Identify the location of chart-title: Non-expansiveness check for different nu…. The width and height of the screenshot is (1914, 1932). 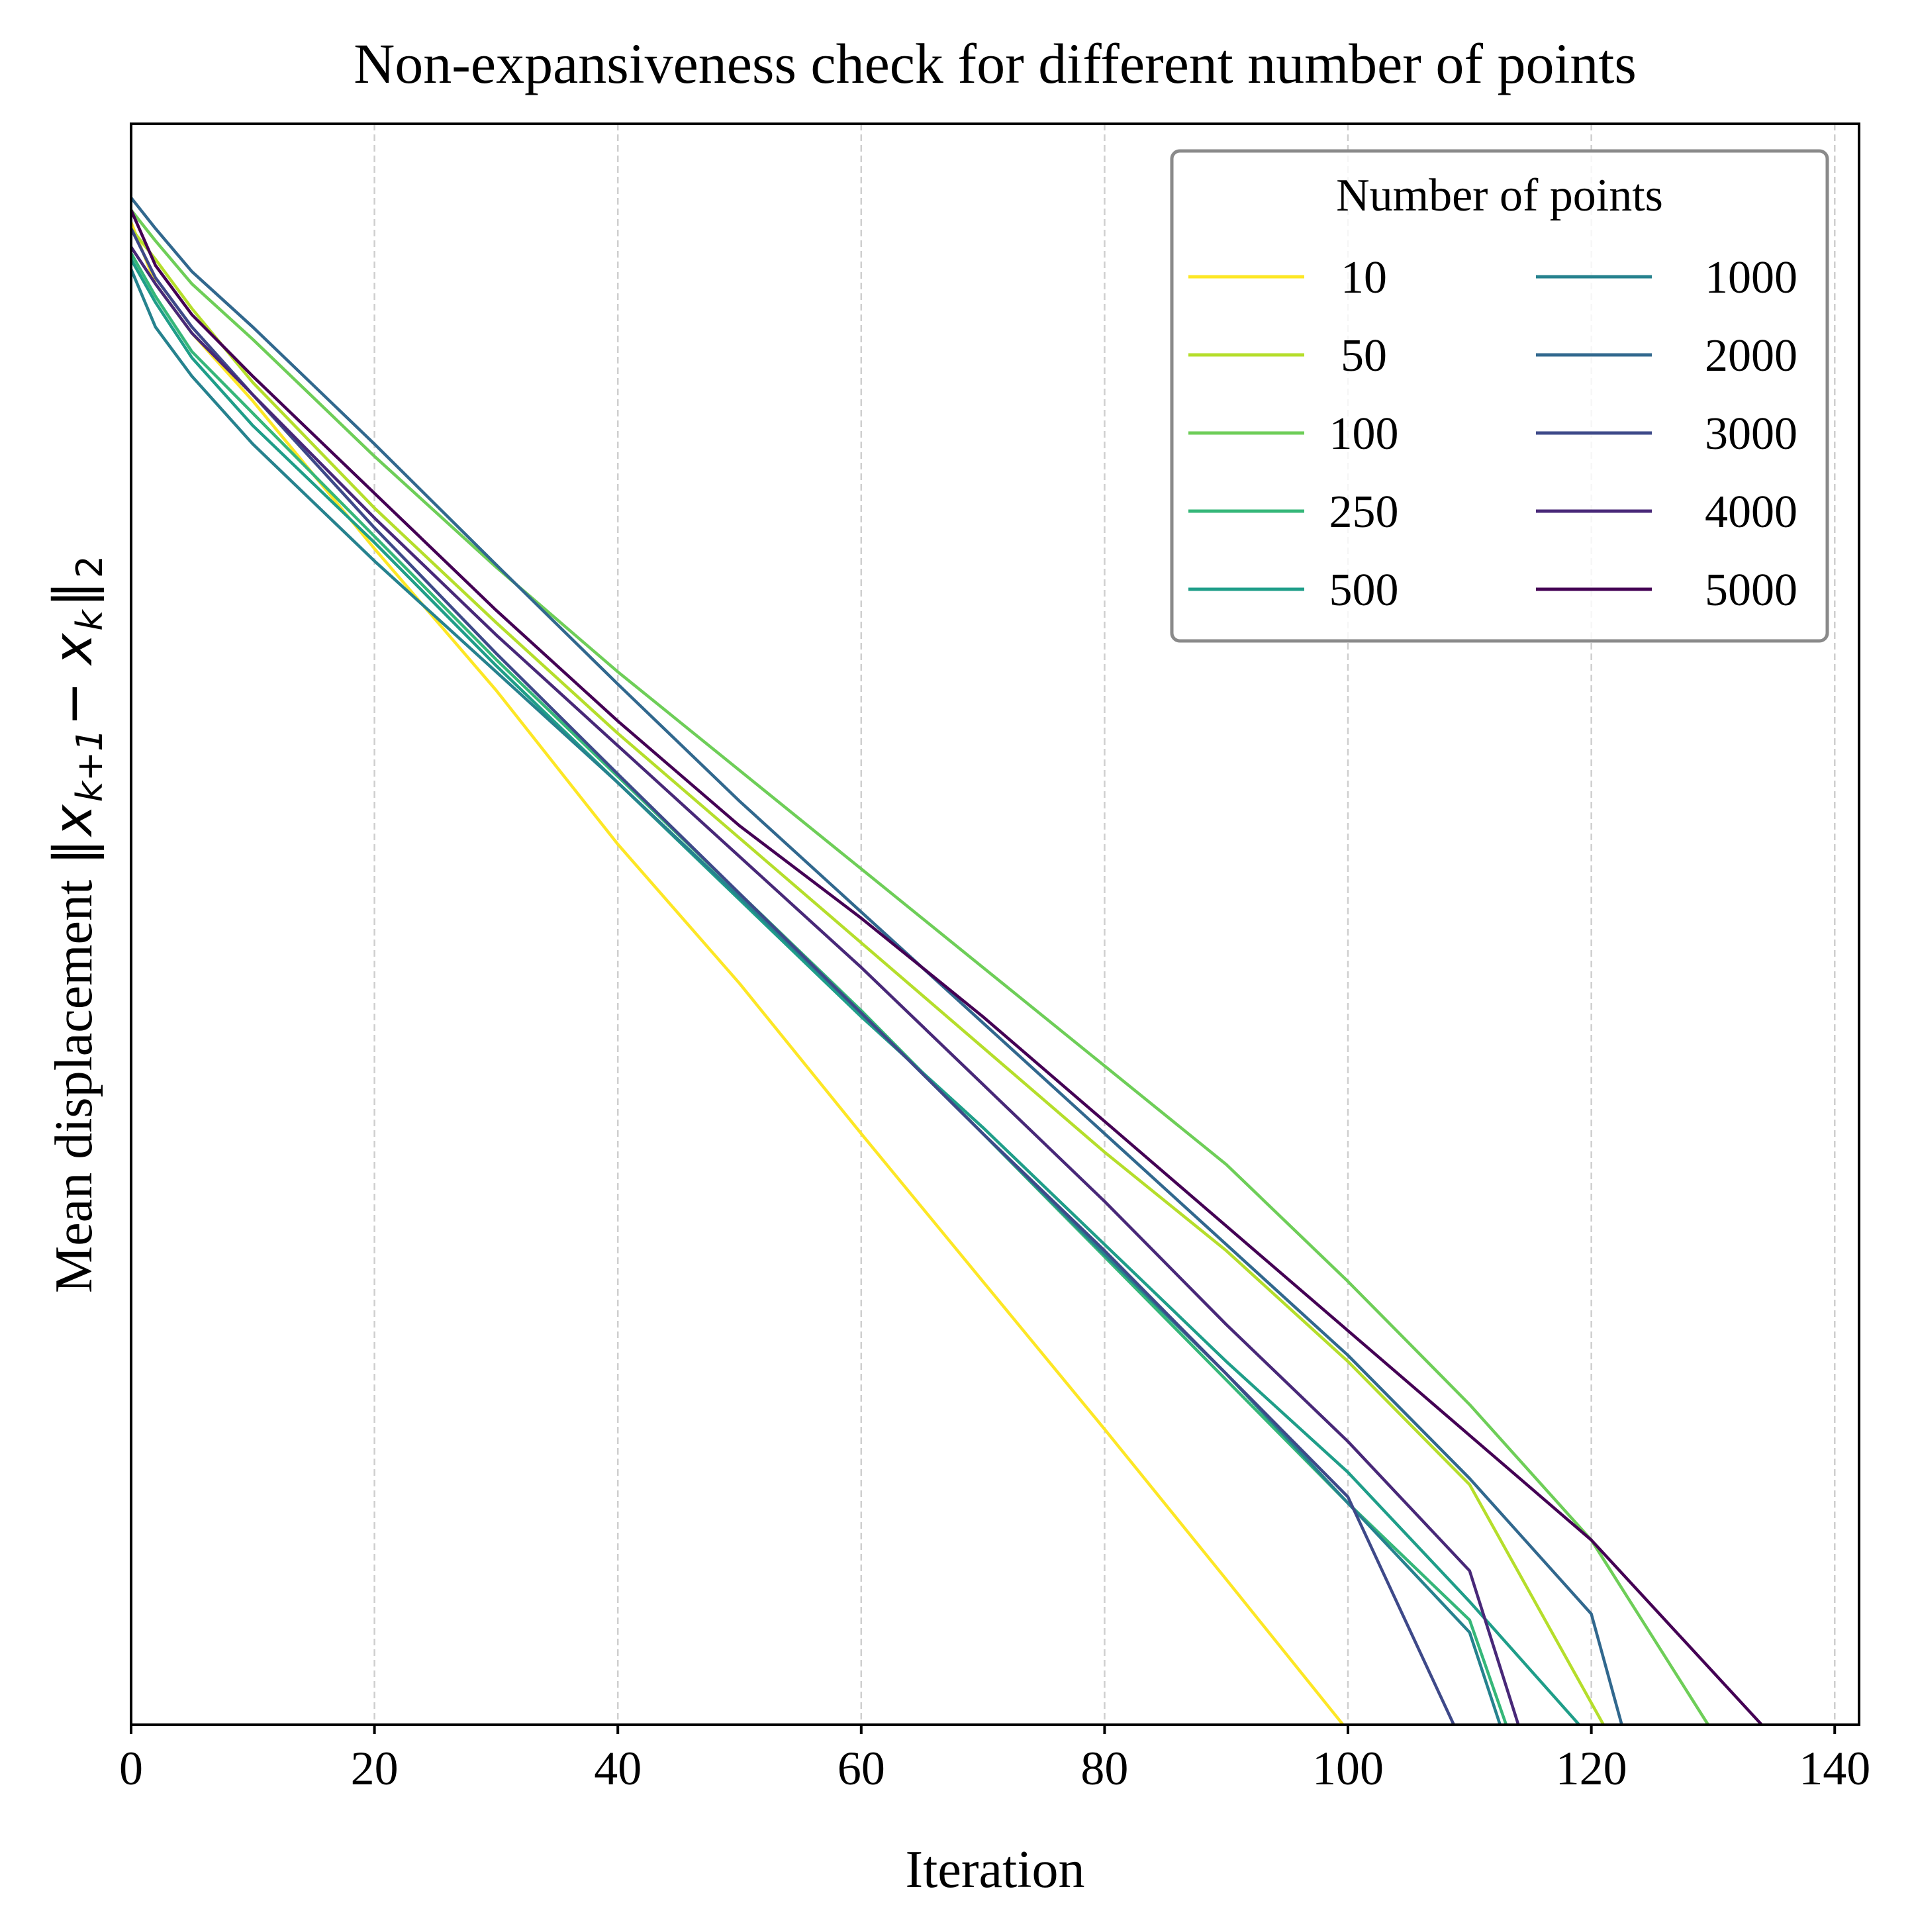
(995, 63).